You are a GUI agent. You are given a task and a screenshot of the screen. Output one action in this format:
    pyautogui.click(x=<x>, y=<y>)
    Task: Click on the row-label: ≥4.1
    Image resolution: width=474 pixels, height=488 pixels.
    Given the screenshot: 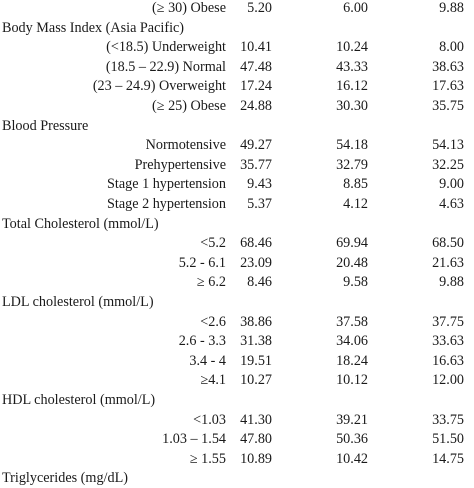 What is the action you would take?
    pyautogui.click(x=213, y=380)
    